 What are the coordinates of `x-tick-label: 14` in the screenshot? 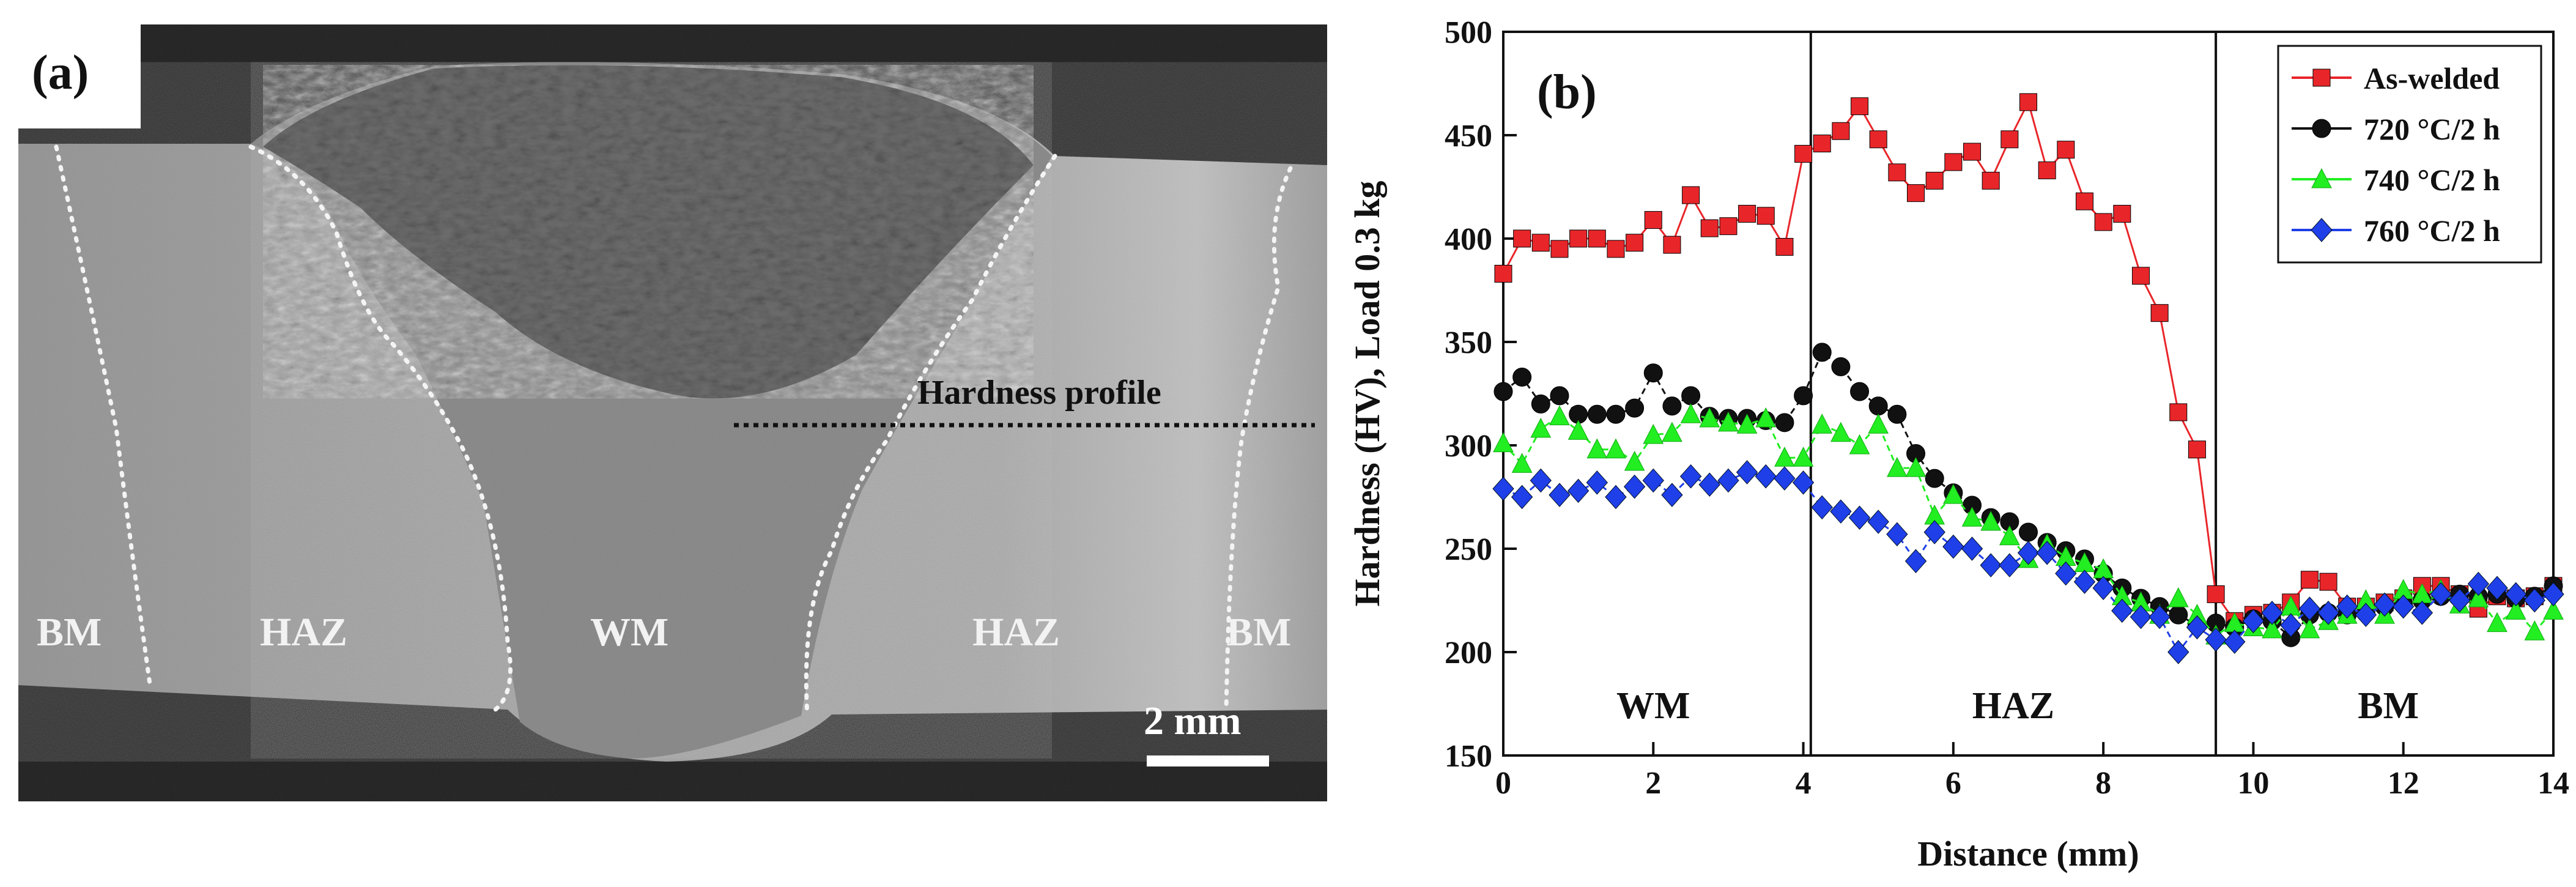 It's located at (2553, 784).